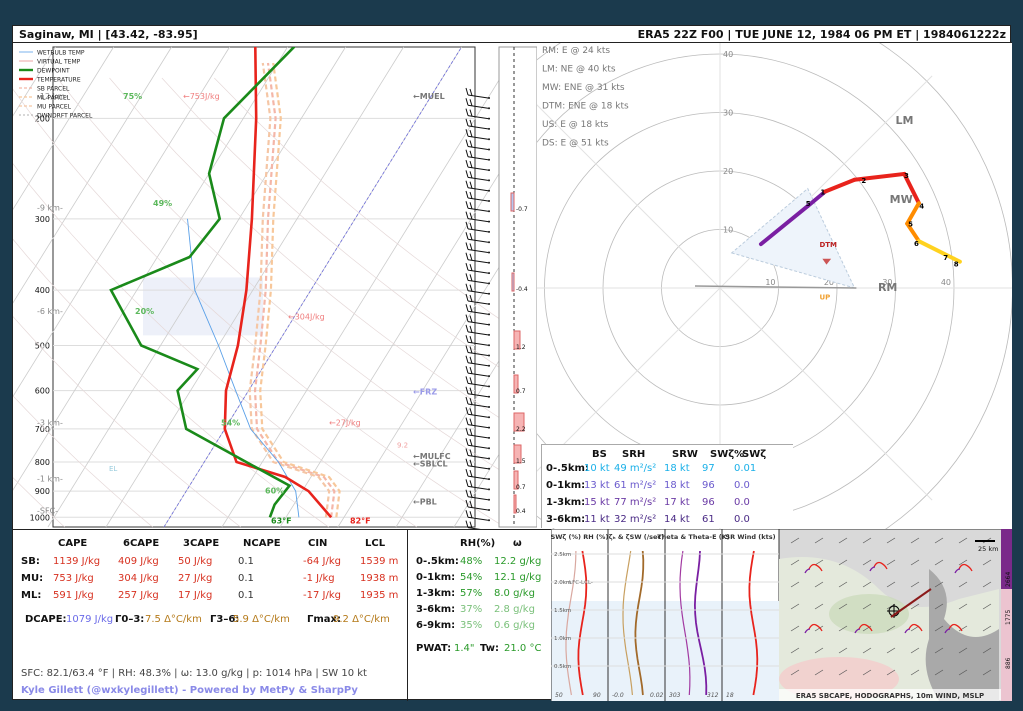  Describe the element at coordinates (824, 298) in the screenshot. I see `hodo-marker-label: UP` at that location.